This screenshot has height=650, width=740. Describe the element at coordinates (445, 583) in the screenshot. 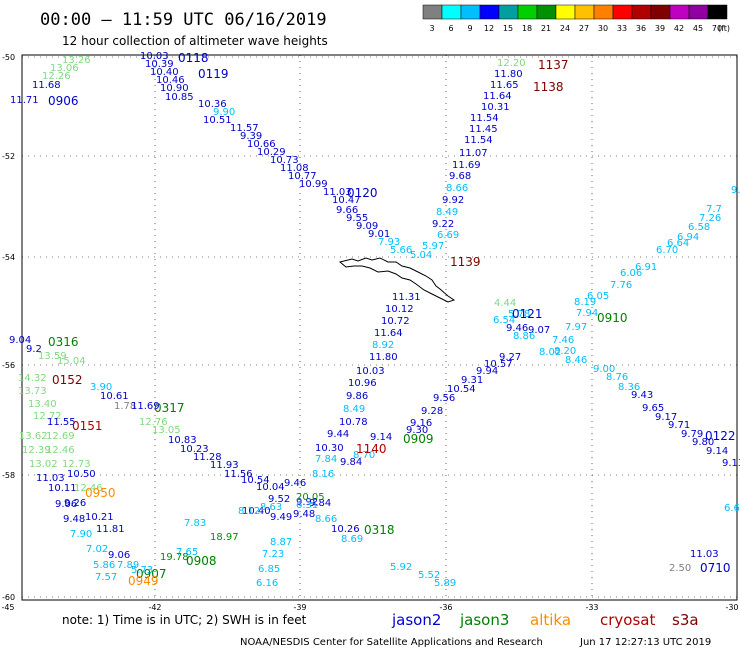

I see `observation-label: 5.89` at that location.